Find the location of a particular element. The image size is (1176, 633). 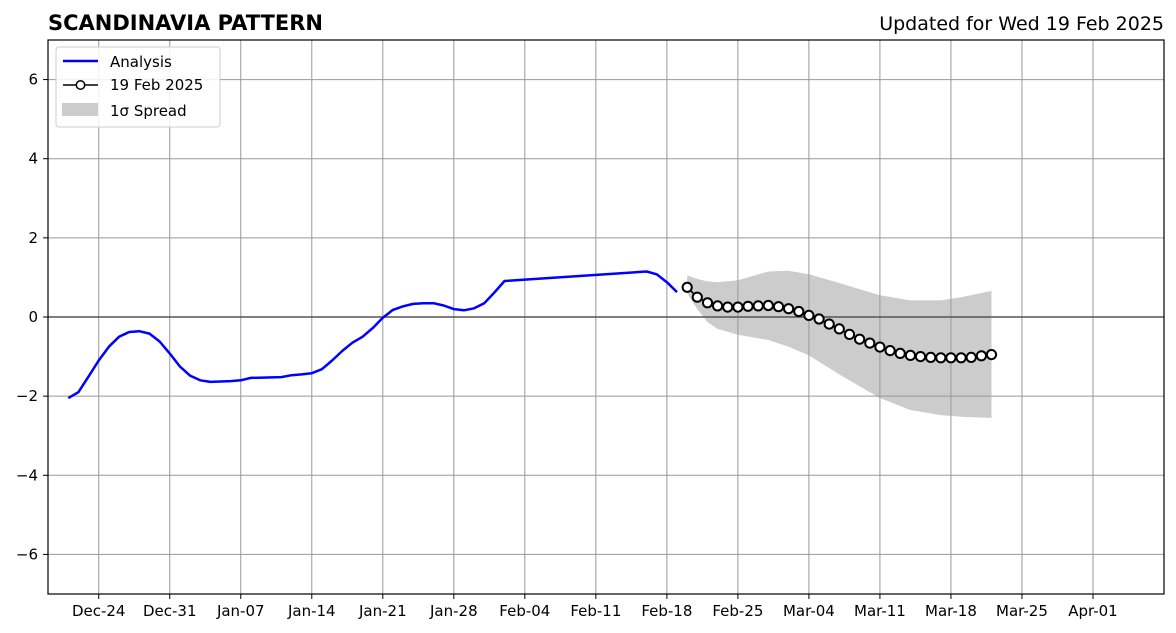

x-tick-label: Feb-11 is located at coordinates (595, 611).